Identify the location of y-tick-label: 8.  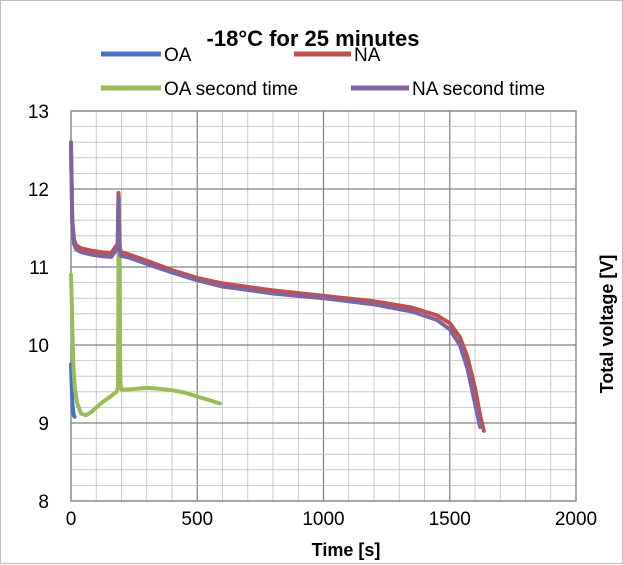
(43, 502).